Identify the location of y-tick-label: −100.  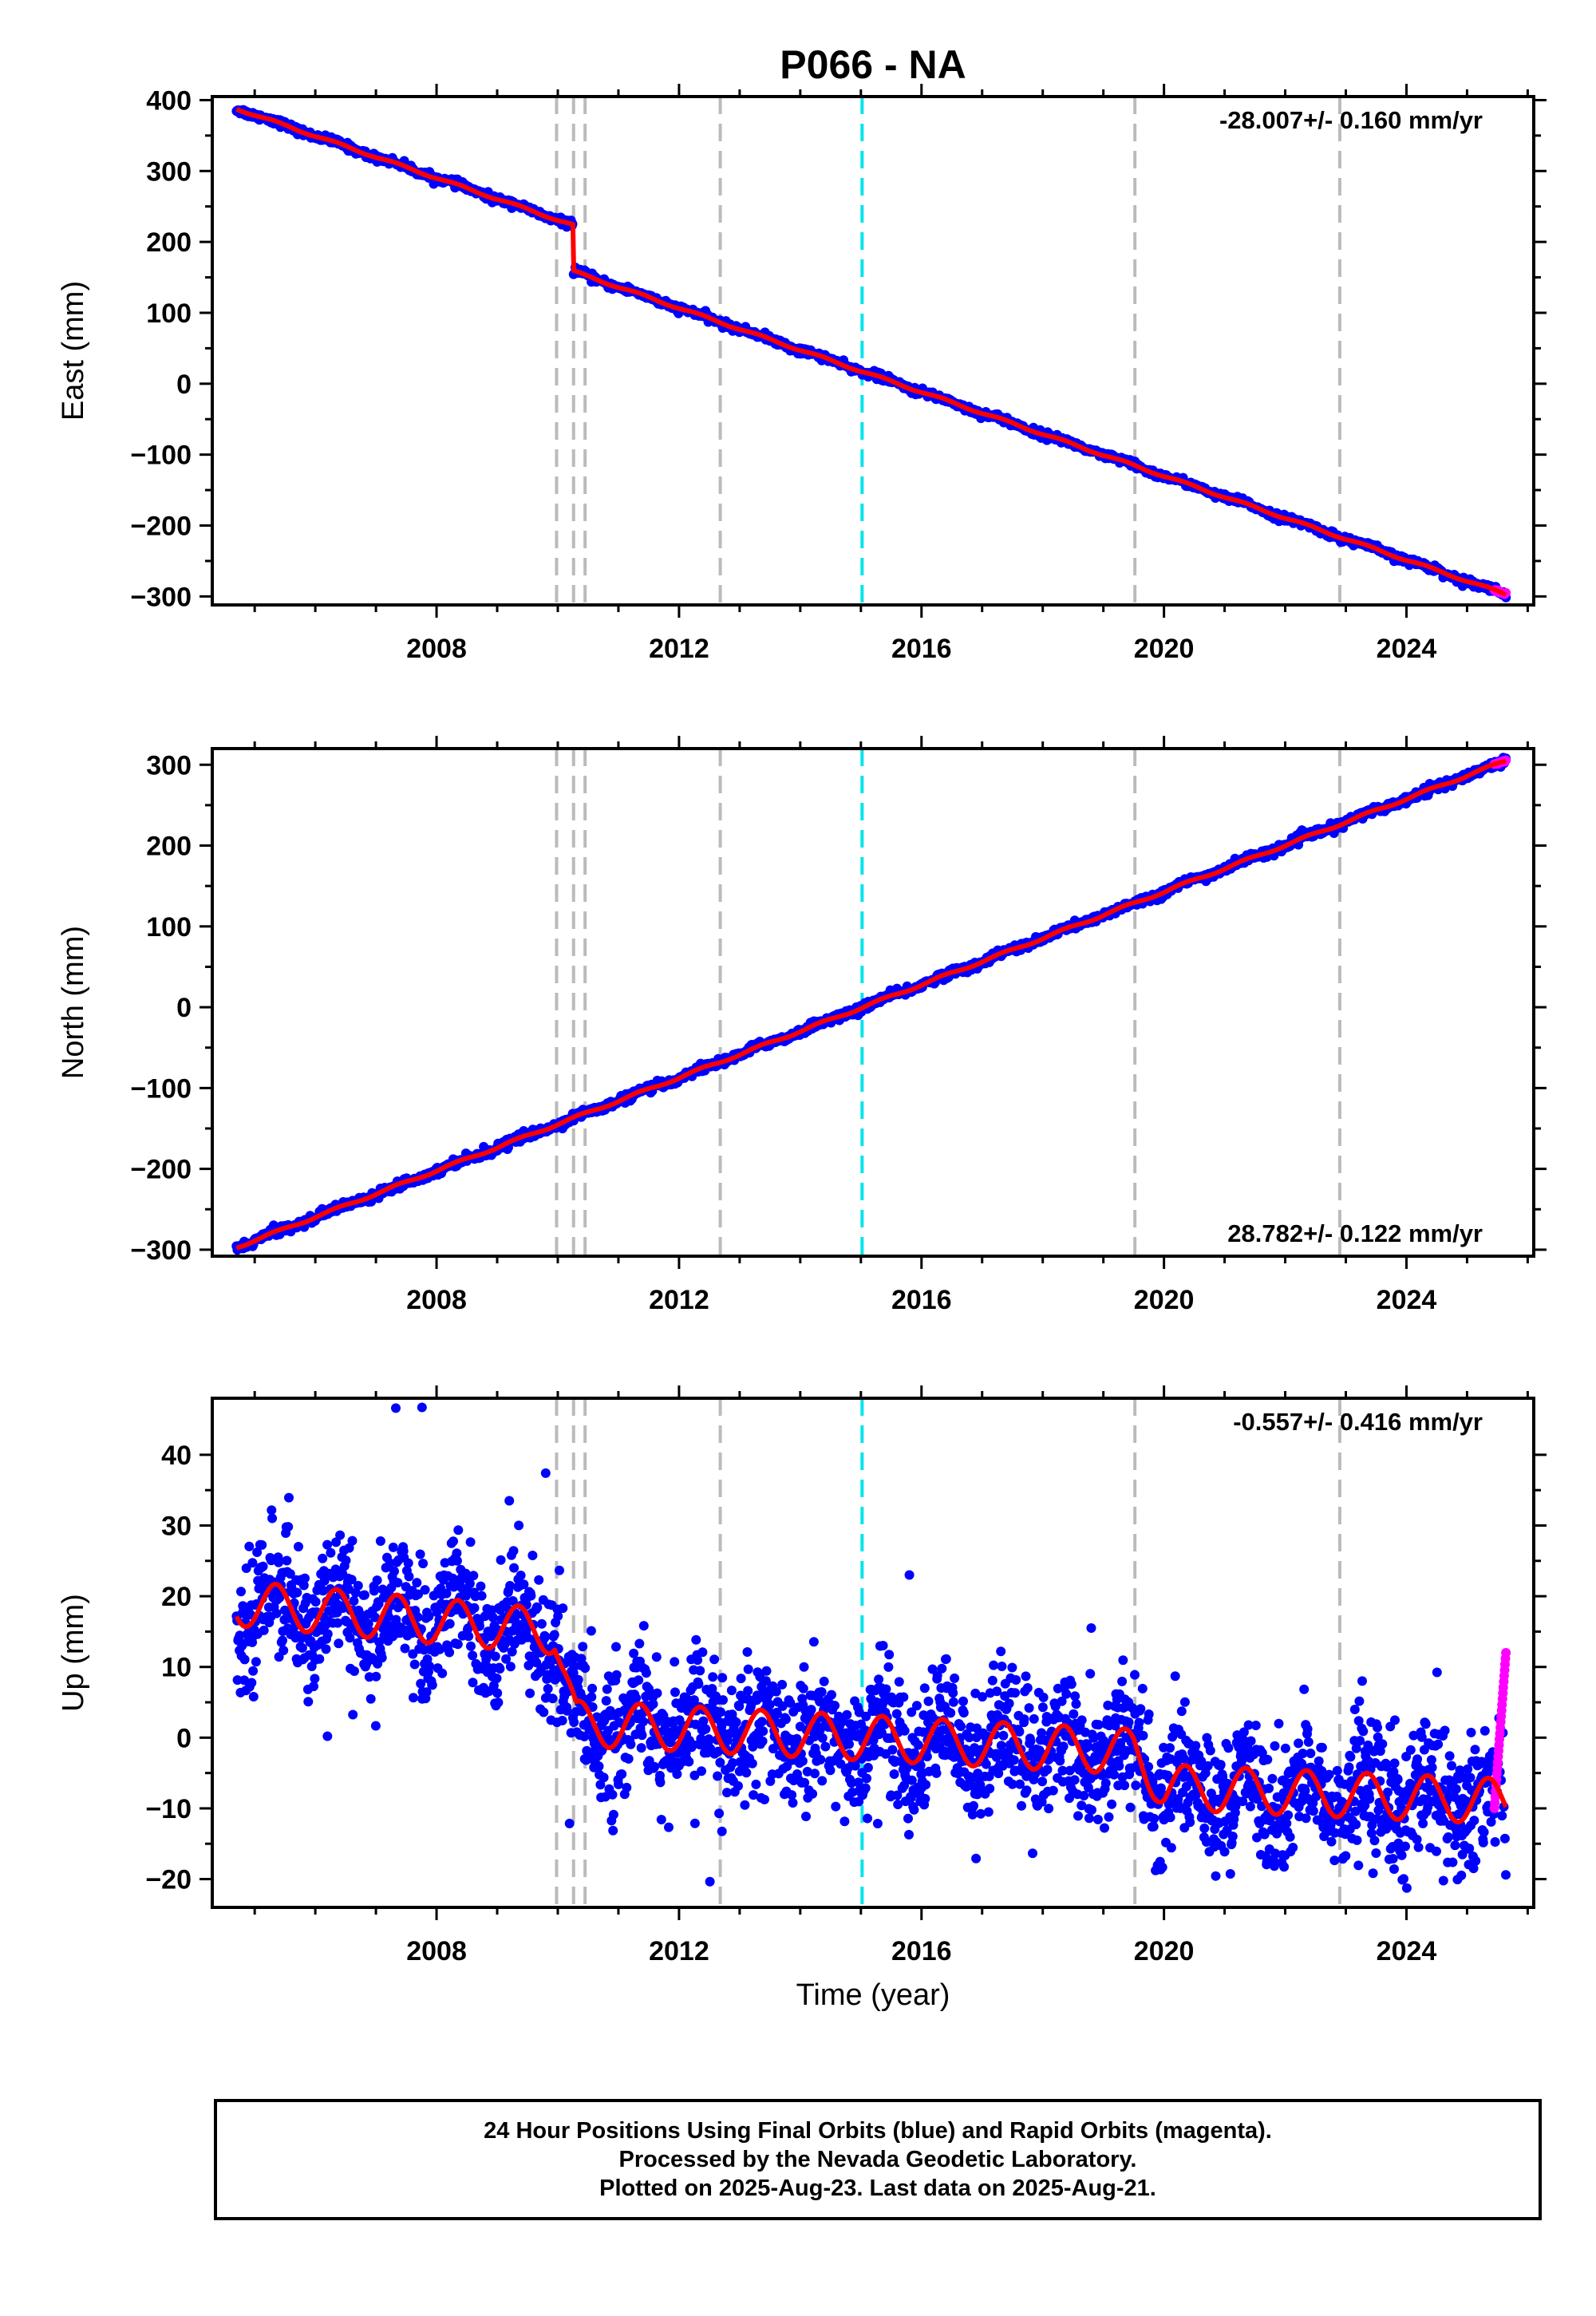
(161, 456).